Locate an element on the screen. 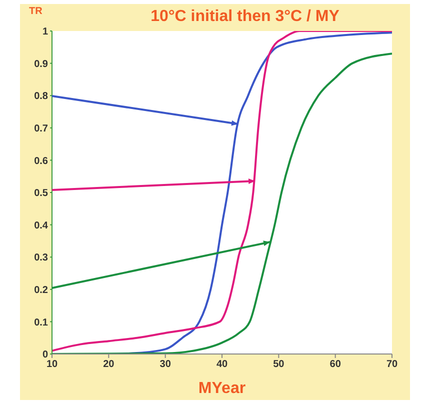 The height and width of the screenshot is (404, 424). x-tick-label: 40 is located at coordinates (222, 364).